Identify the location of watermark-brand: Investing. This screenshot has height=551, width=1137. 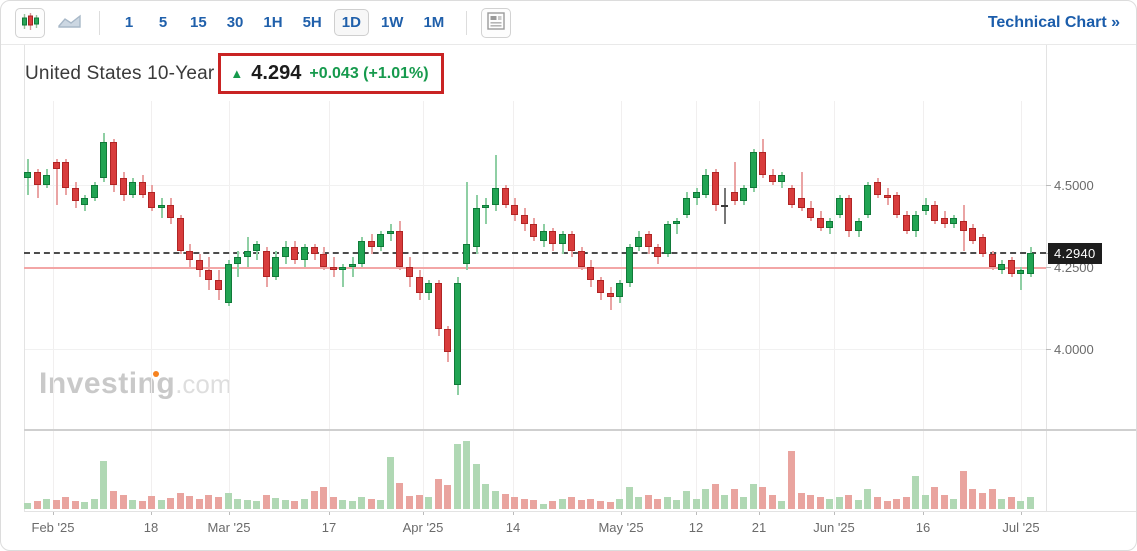
(107, 383).